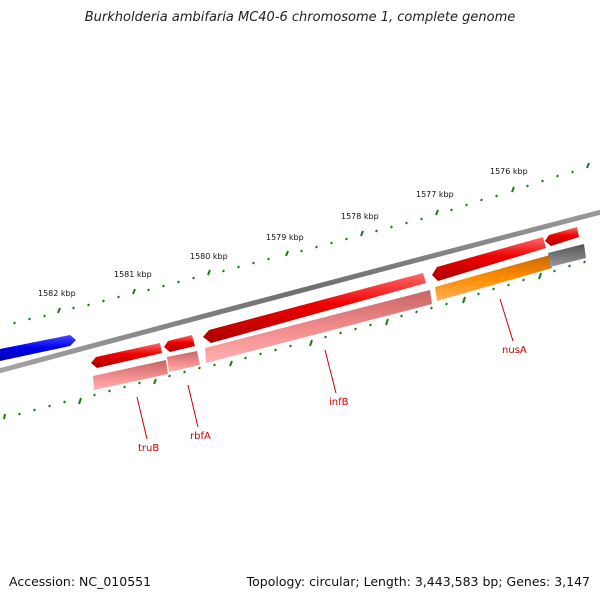 Image resolution: width=600 pixels, height=600 pixels. Describe the element at coordinates (339, 402) in the screenshot. I see `gene-label-infB: infB` at that location.